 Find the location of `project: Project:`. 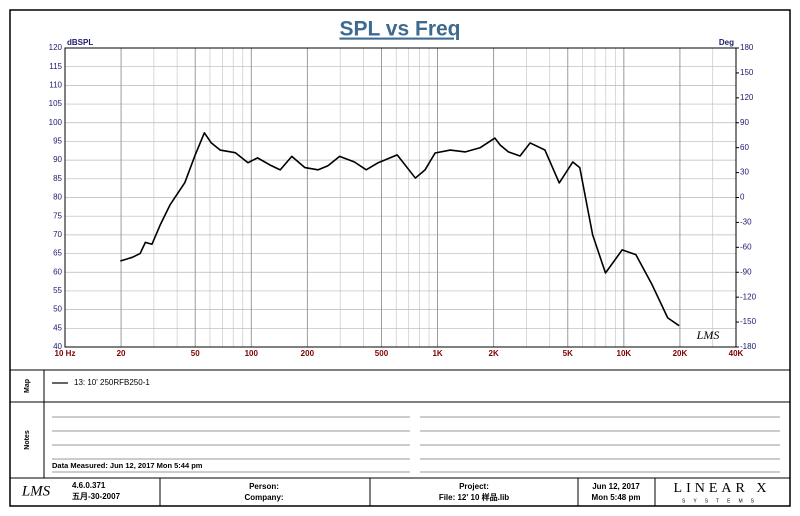

project: Project: is located at coordinates (474, 486).